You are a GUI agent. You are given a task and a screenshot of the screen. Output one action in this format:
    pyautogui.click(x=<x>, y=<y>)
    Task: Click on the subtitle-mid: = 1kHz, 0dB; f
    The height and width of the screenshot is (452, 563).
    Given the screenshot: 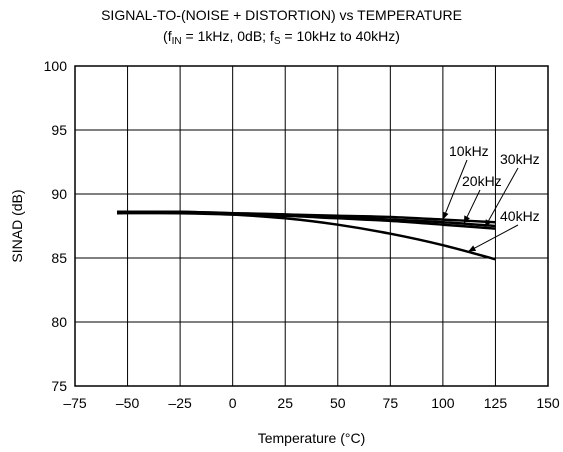 What is the action you would take?
    pyautogui.click(x=227, y=36)
    